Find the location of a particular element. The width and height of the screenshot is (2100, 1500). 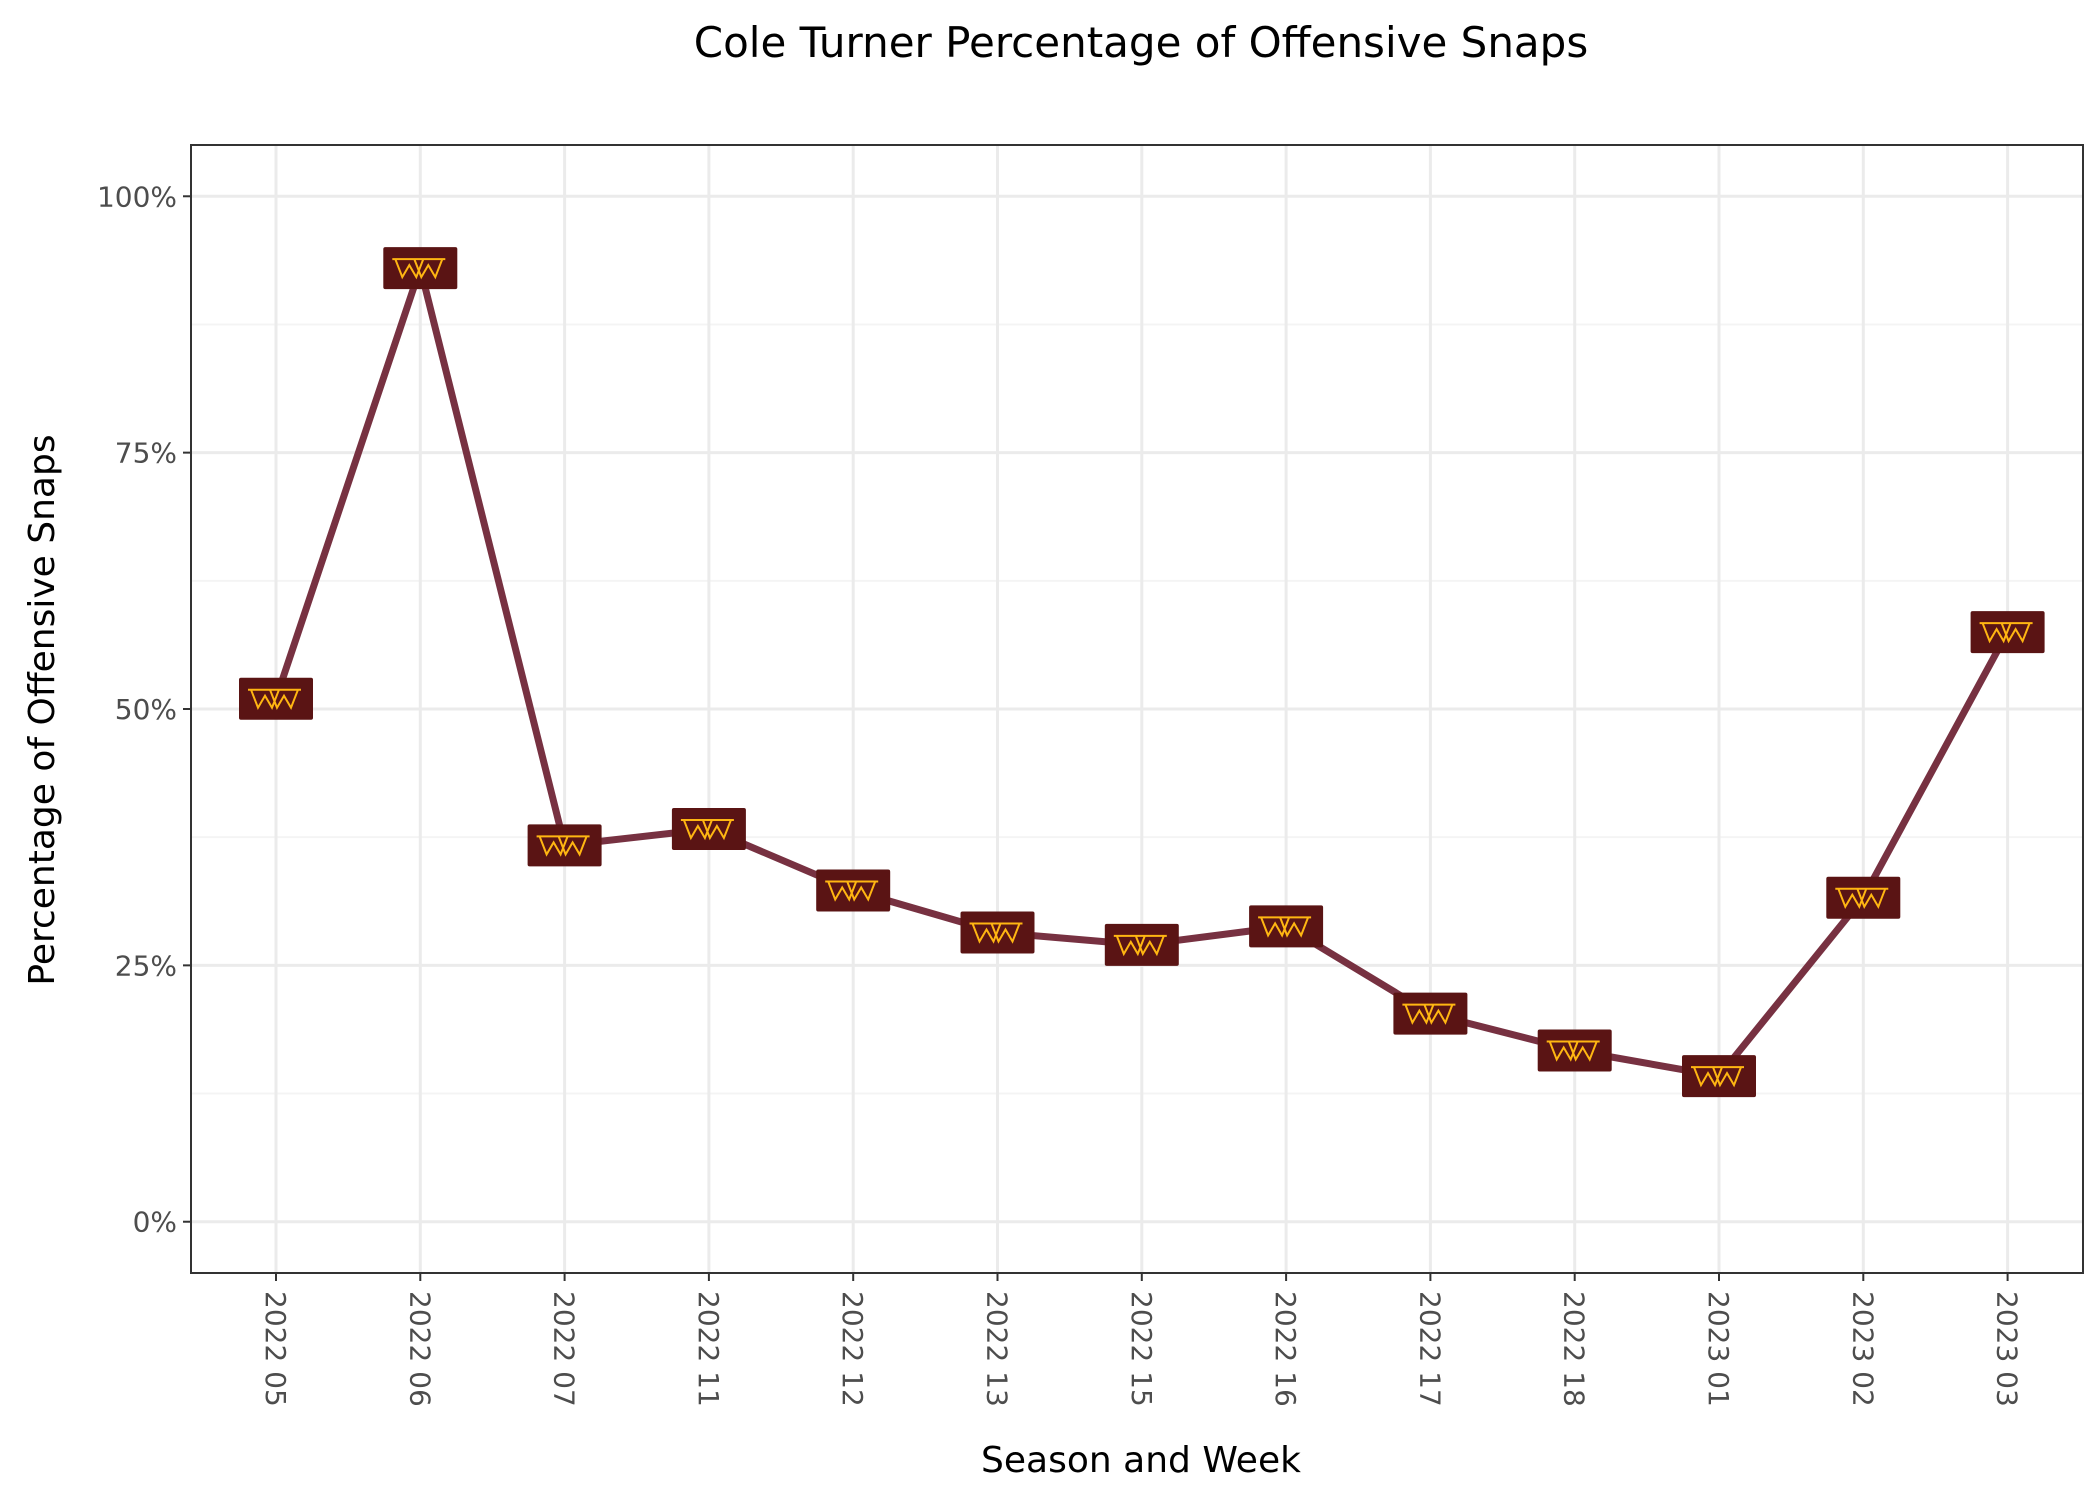

x-tick-label: 2022 13 is located at coordinates (997, 1349).